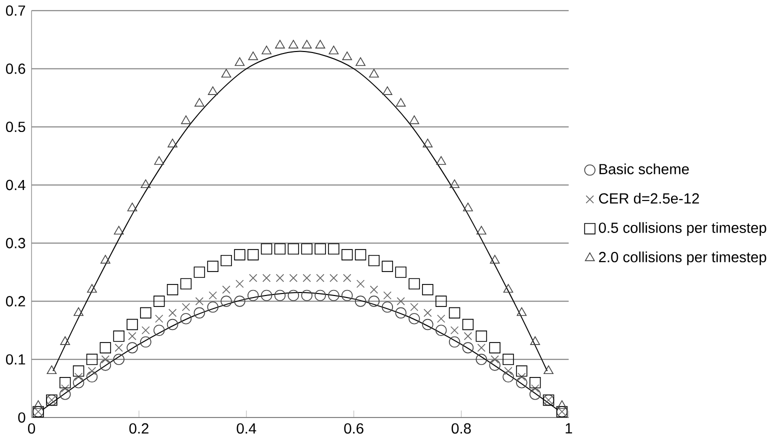 Image resolution: width=775 pixels, height=439 pixels. I want to click on y-tick-label: 0.5, so click(16, 127).